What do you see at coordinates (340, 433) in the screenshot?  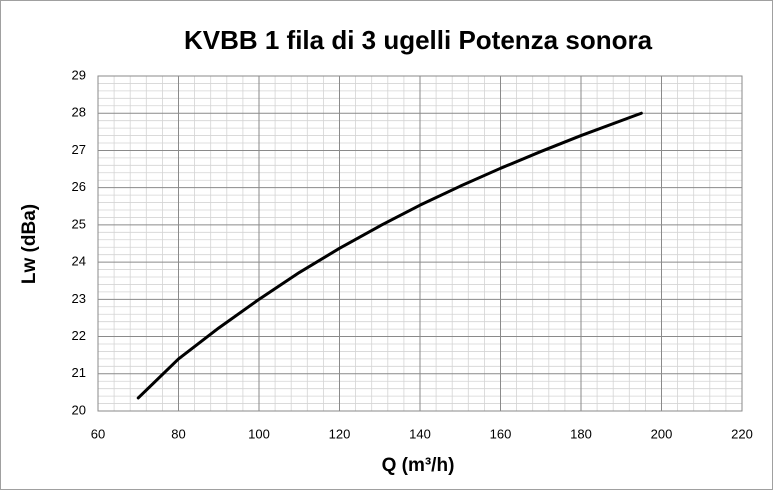 I see `x-tick-label: 120` at bounding box center [340, 433].